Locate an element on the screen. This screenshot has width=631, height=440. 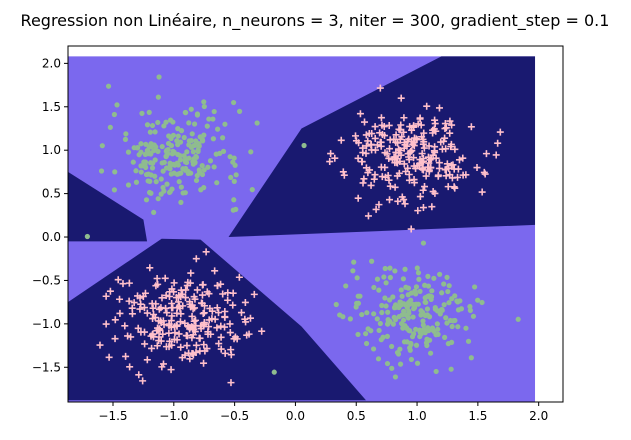
x-tick-label: 1.5 is located at coordinates (477, 416).